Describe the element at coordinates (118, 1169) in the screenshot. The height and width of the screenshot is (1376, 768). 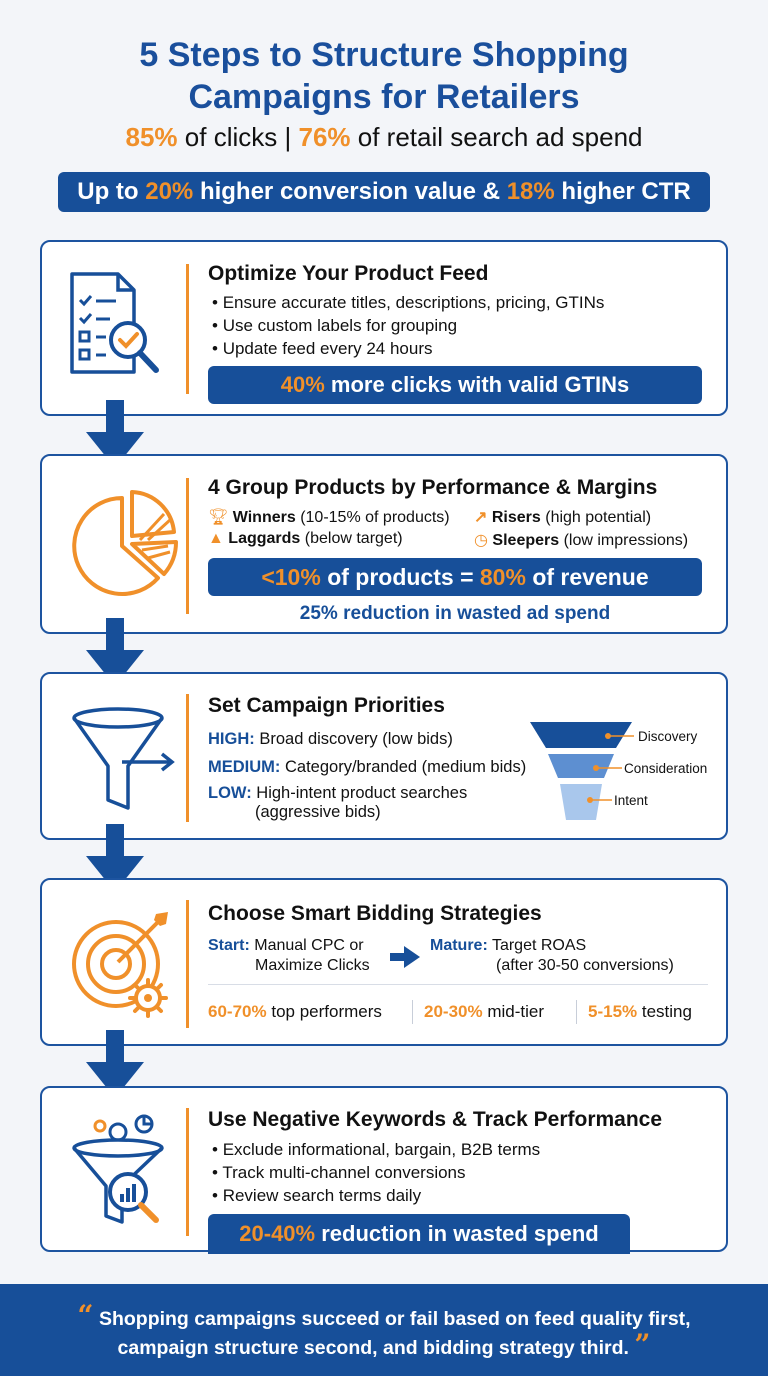
I see `funnel-analytics-icon` at that location.